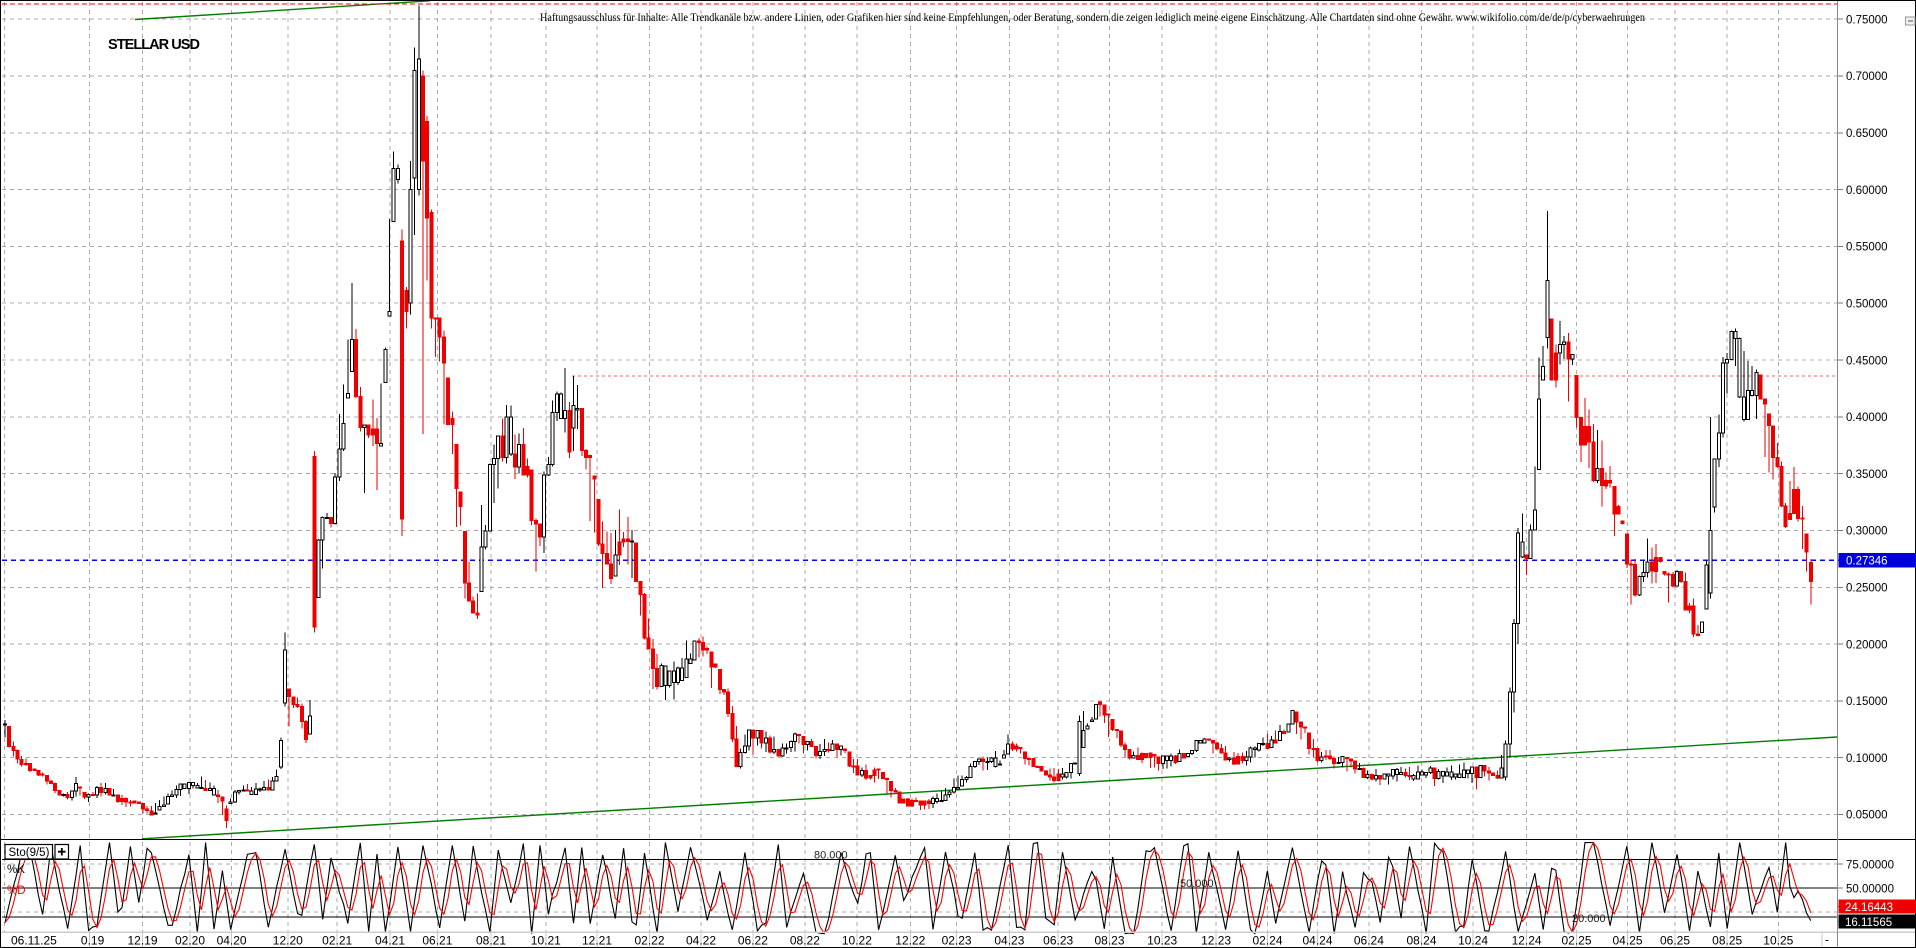 The width and height of the screenshot is (1916, 948). I want to click on svg-text: 04.20, so click(232, 941).